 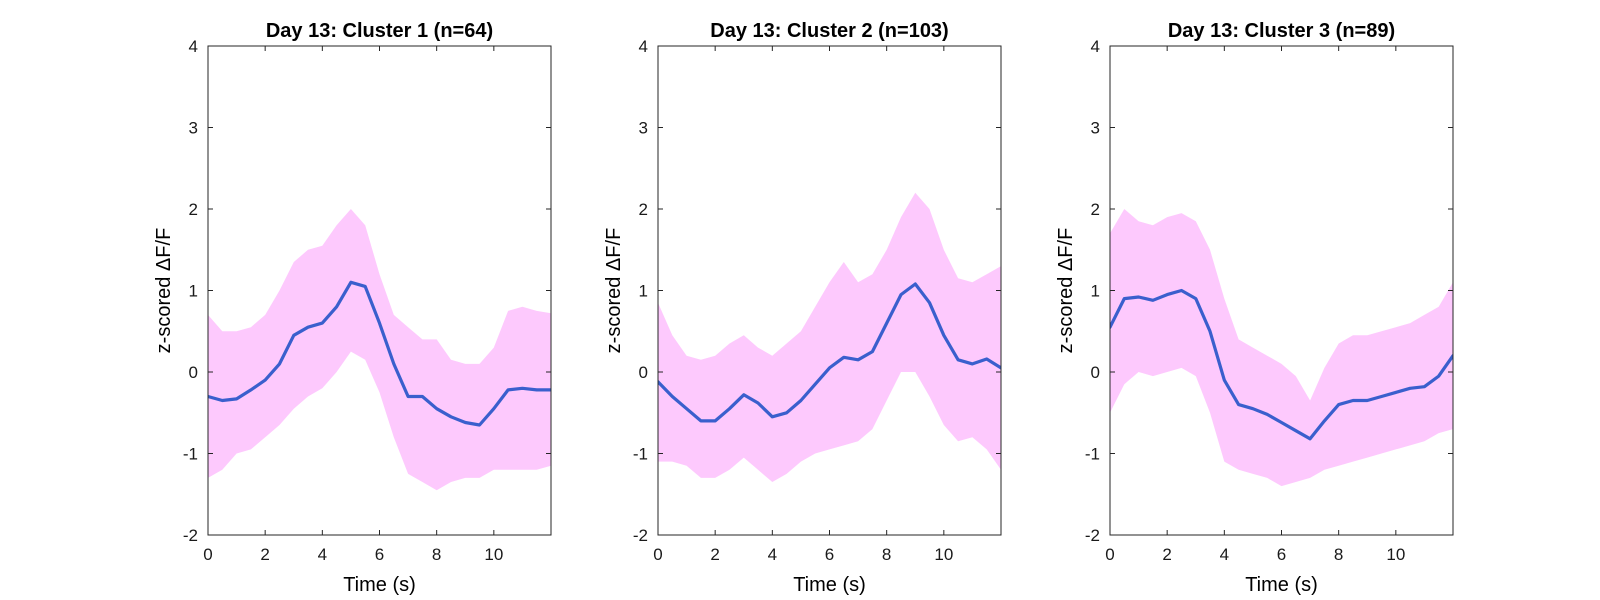 I want to click on chart-2-ylabel: z-scored ΔF/F, so click(x=614, y=291).